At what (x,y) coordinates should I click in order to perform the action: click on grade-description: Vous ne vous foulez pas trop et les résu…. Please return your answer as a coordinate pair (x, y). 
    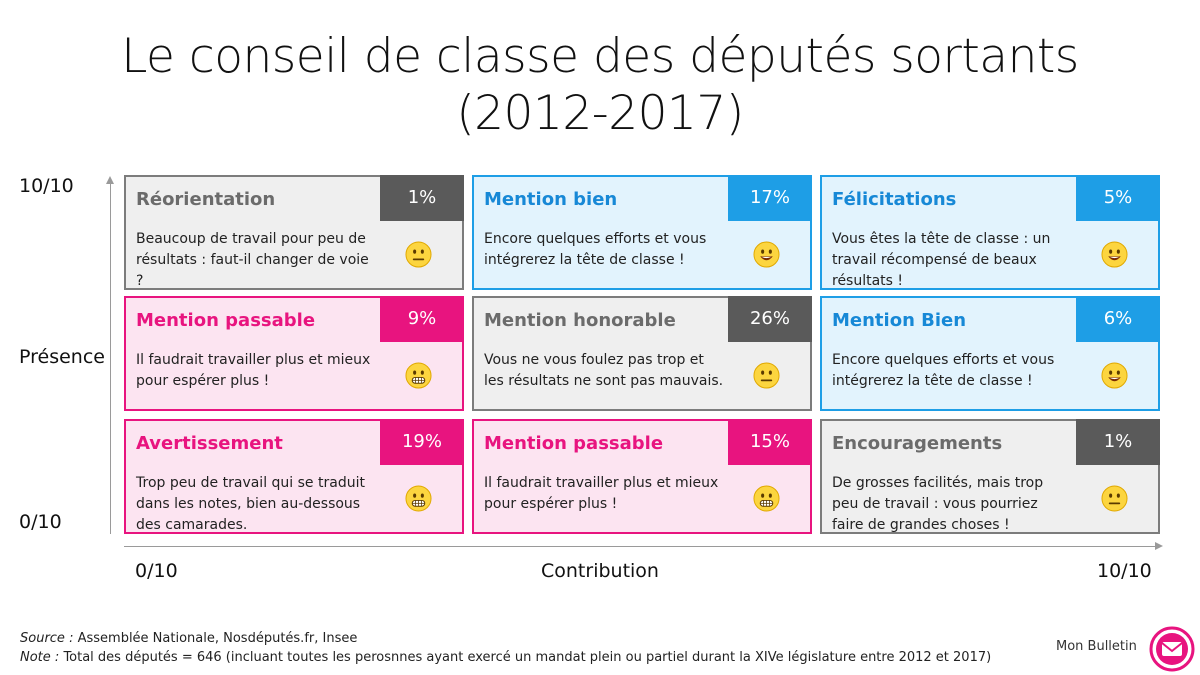
    Looking at the image, I should click on (604, 370).